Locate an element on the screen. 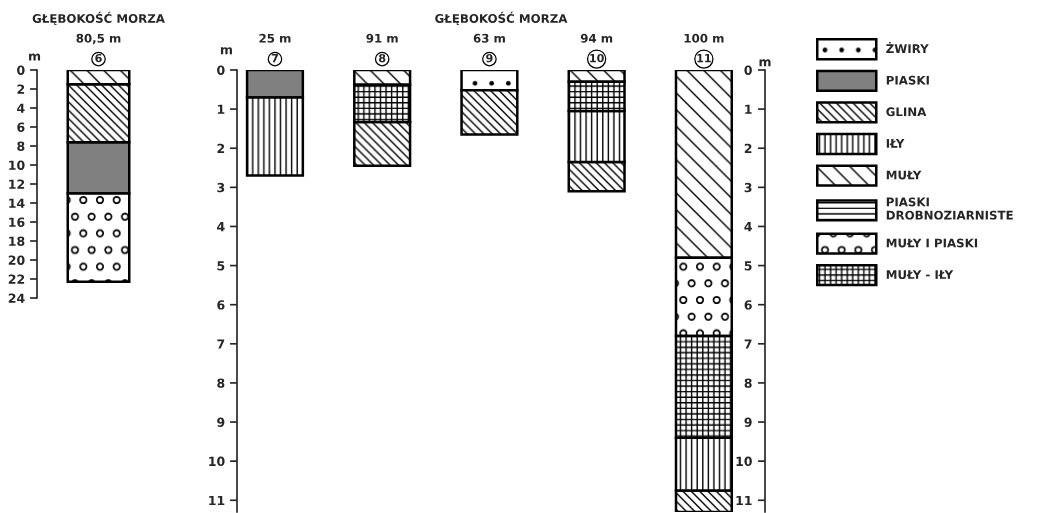 The width and height of the screenshot is (1042, 513). y2-axis-title: m is located at coordinates (765, 63).